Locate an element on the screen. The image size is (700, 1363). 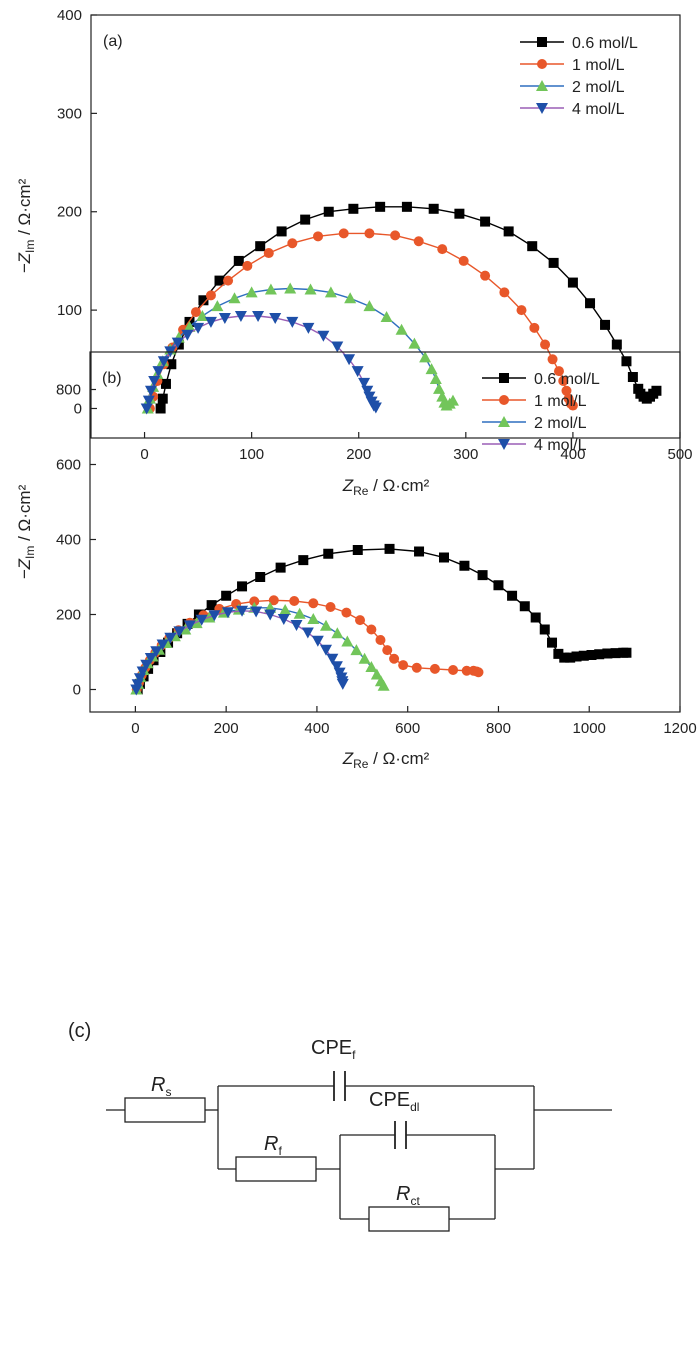
chart-b-y-ticks: 0 200 400 600 800 is located at coordinates (76, 540).